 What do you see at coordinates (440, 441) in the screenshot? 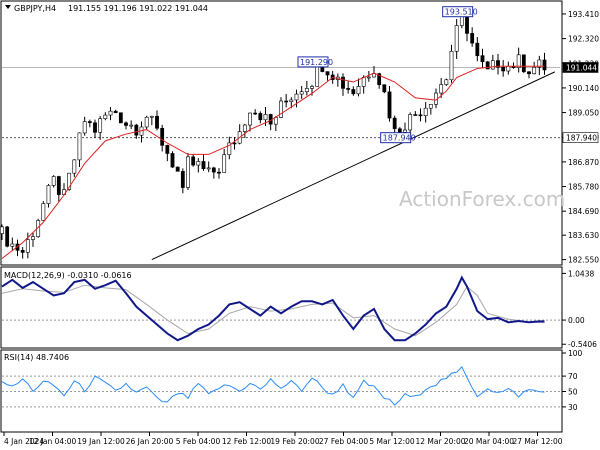
I see `x-tick-label: 12 Mar 20:00` at bounding box center [440, 441].